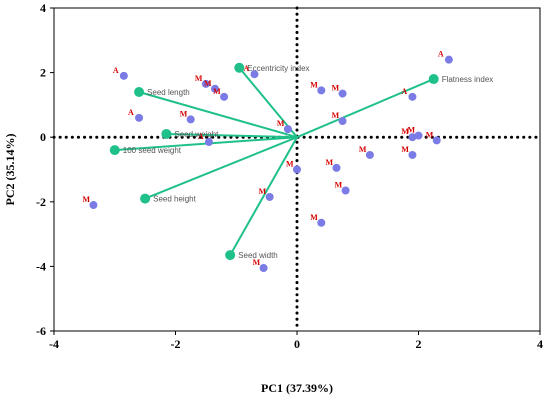 The width and height of the screenshot is (550, 400). What do you see at coordinates (540, 344) in the screenshot?
I see `x-tick-label: 4` at bounding box center [540, 344].